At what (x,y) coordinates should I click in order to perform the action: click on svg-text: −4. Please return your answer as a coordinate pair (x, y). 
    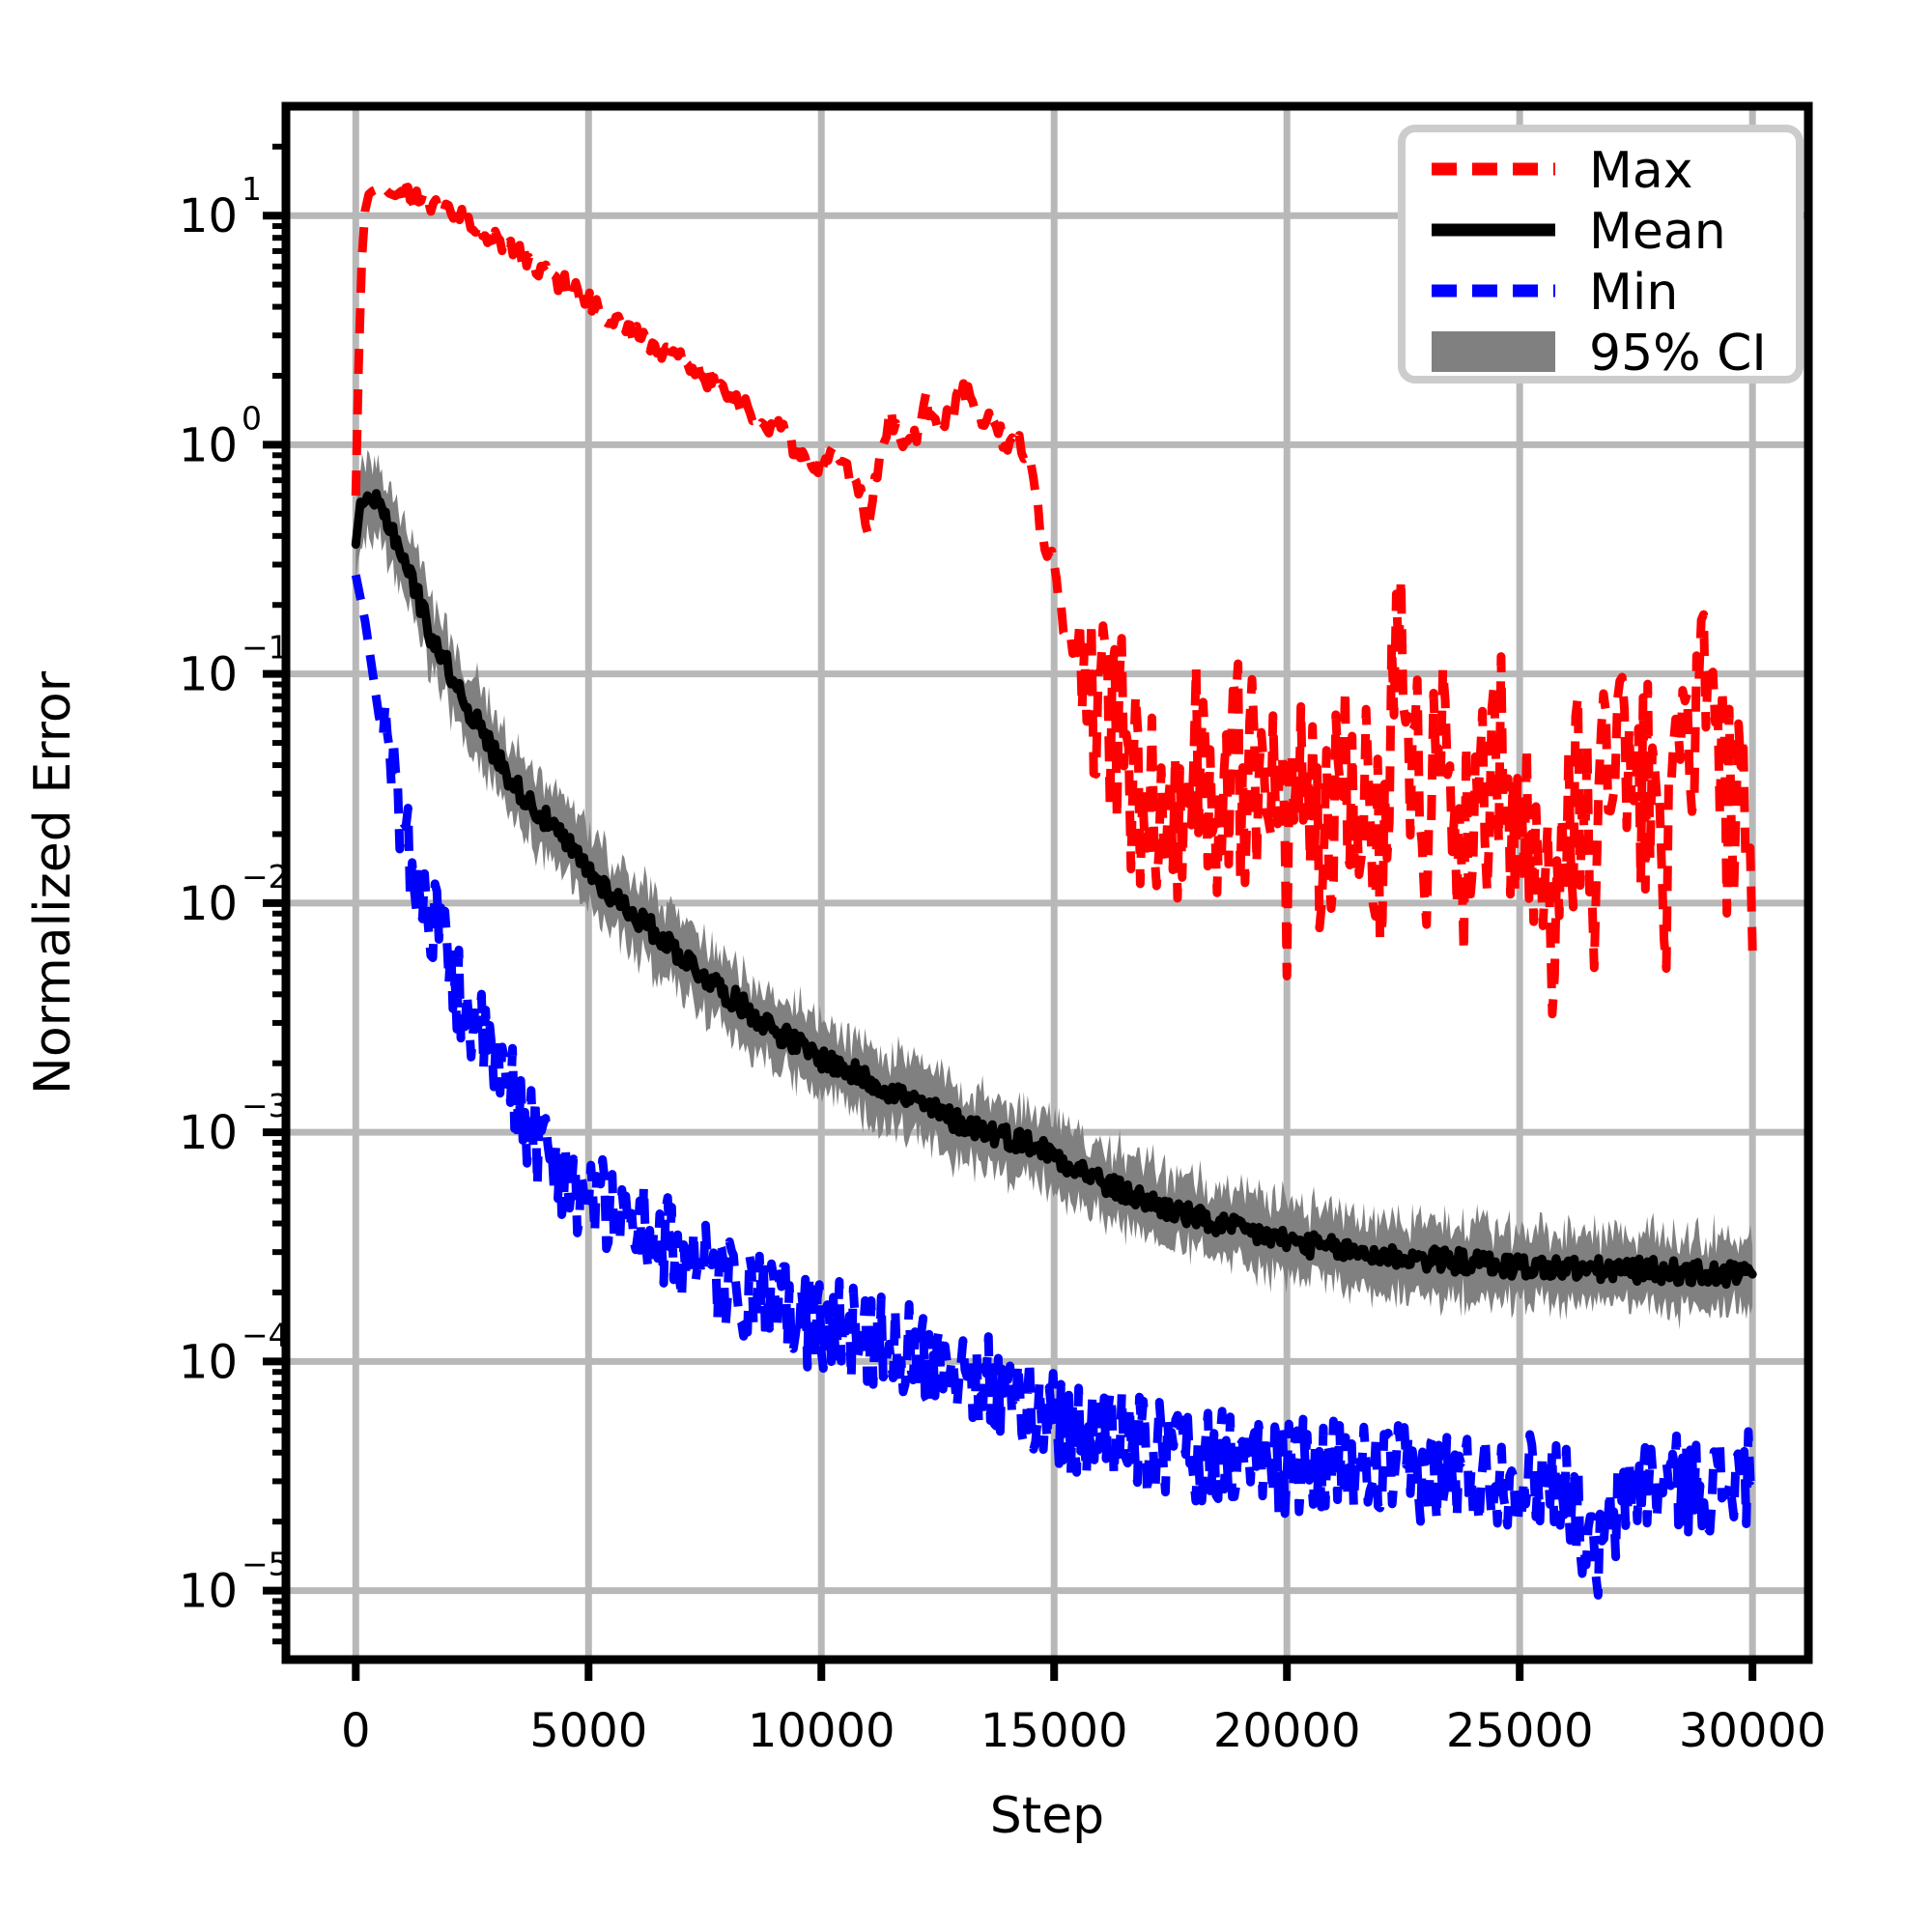
    Looking at the image, I should click on (265, 1334).